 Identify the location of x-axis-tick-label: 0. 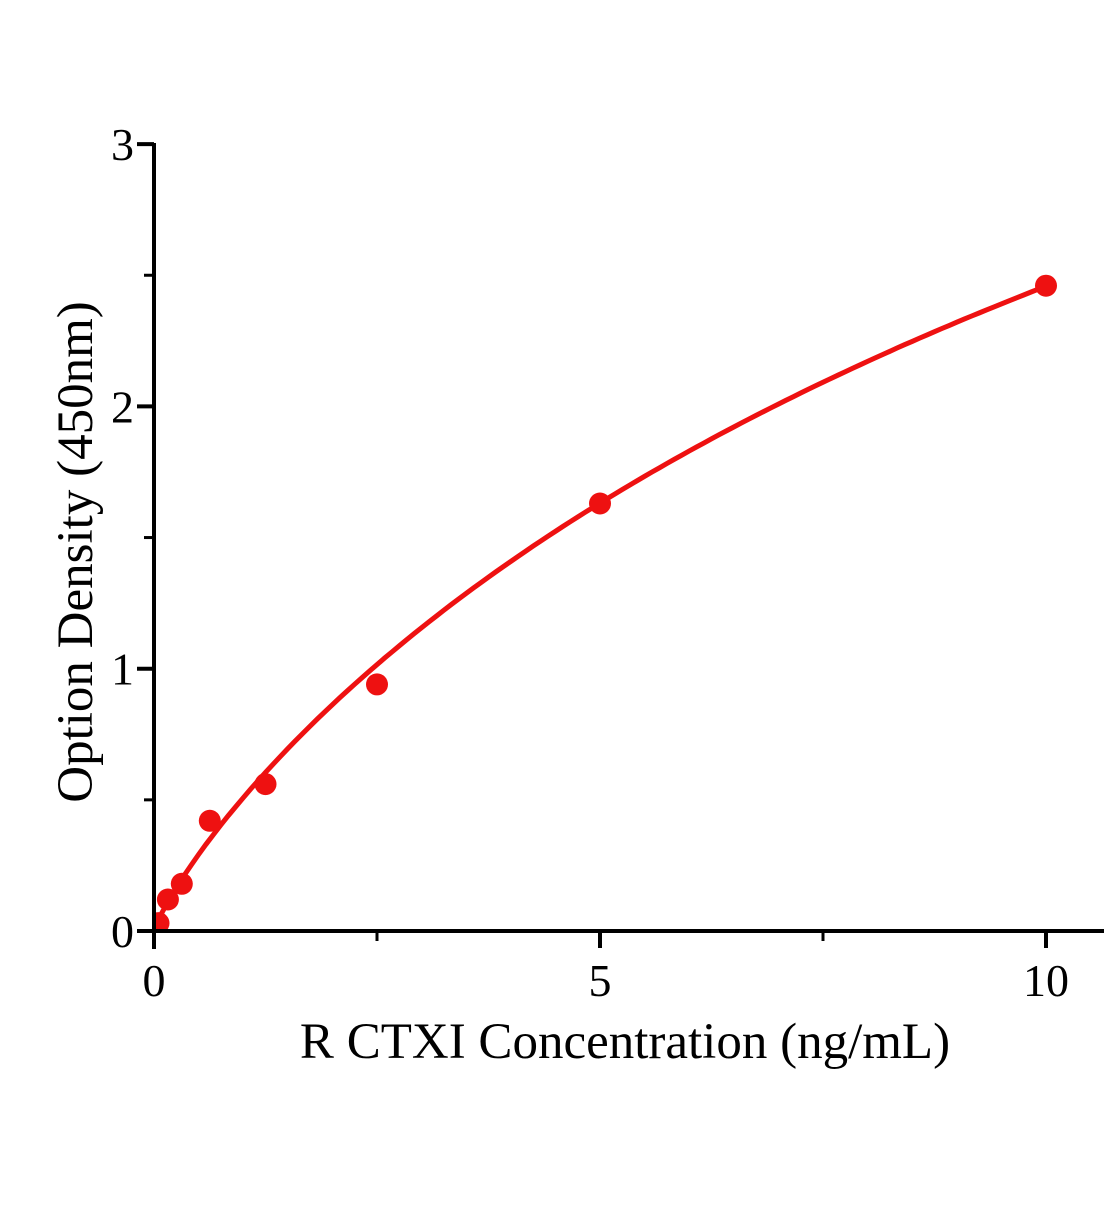
(154, 980).